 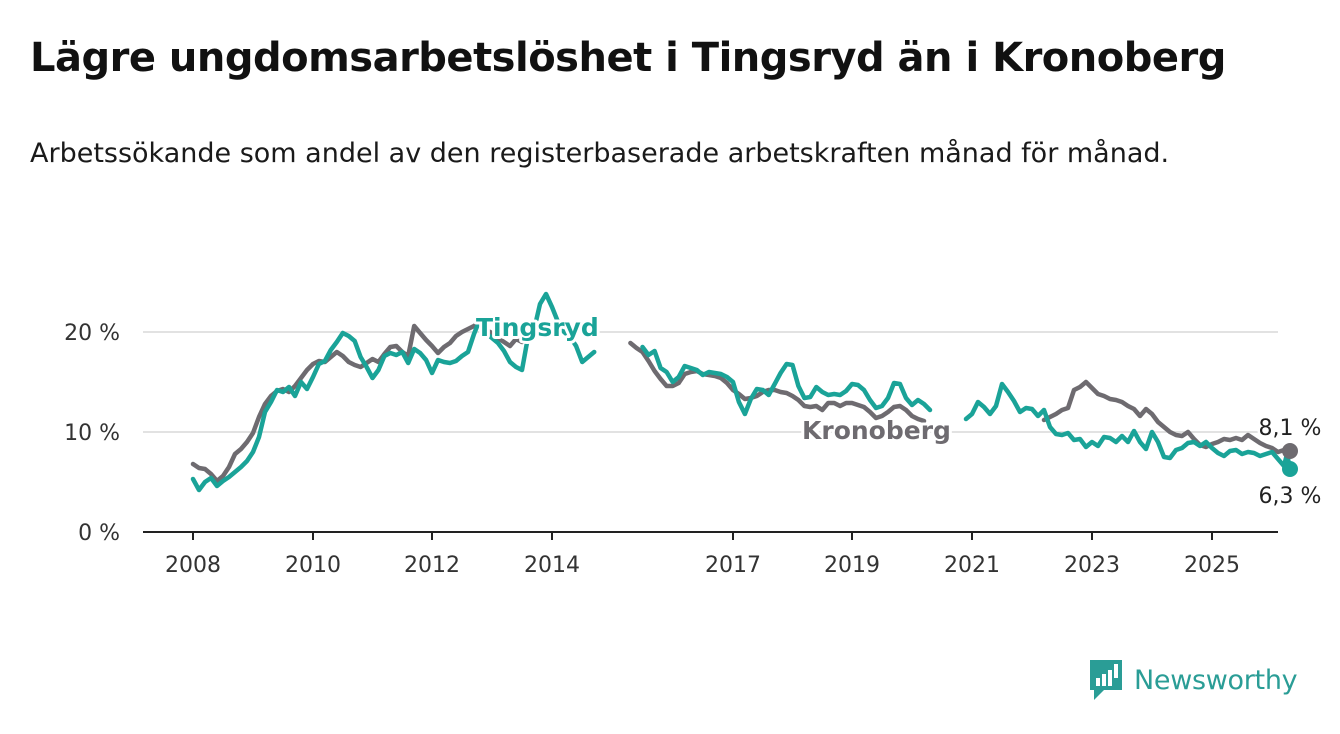 I want to click on x-tick-label: 2010, so click(x=313, y=565).